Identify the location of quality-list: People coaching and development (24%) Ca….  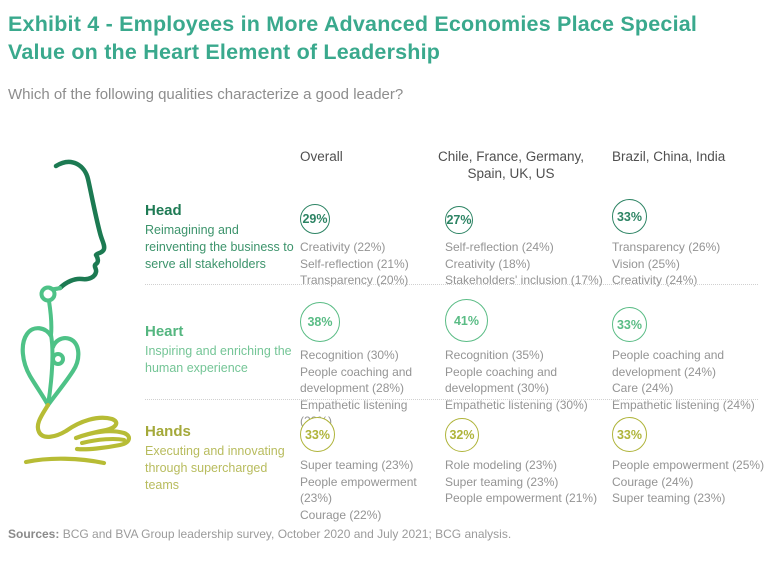
(690, 380).